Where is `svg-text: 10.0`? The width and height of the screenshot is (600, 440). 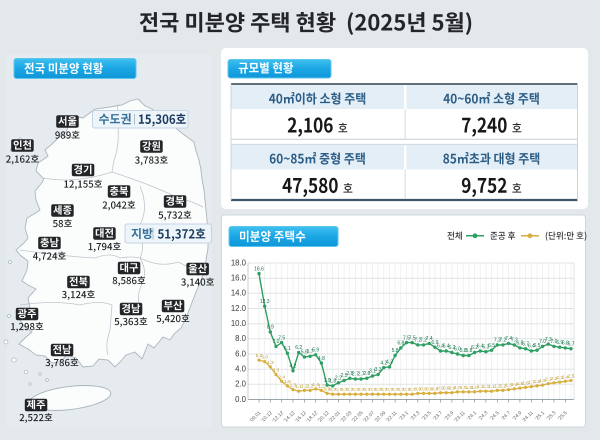
svg-text: 10.0 is located at coordinates (239, 323).